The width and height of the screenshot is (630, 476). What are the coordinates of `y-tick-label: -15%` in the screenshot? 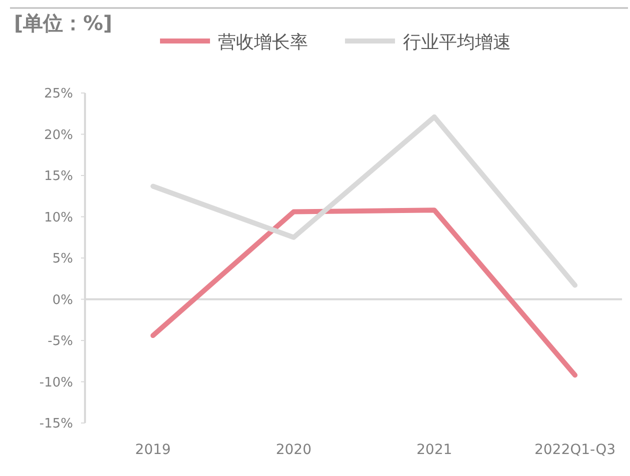 It's located at (56, 424).